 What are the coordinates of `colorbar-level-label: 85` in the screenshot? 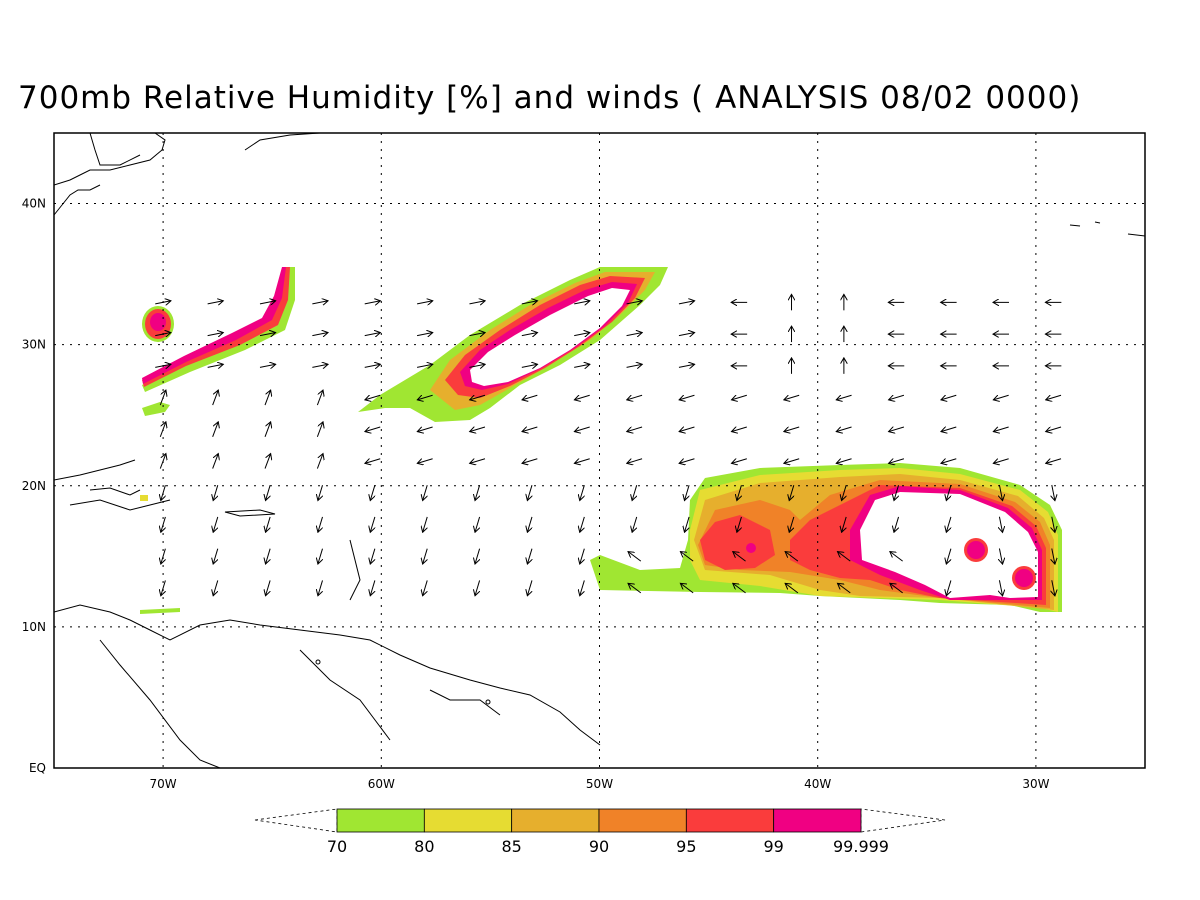 It's located at (511, 846).